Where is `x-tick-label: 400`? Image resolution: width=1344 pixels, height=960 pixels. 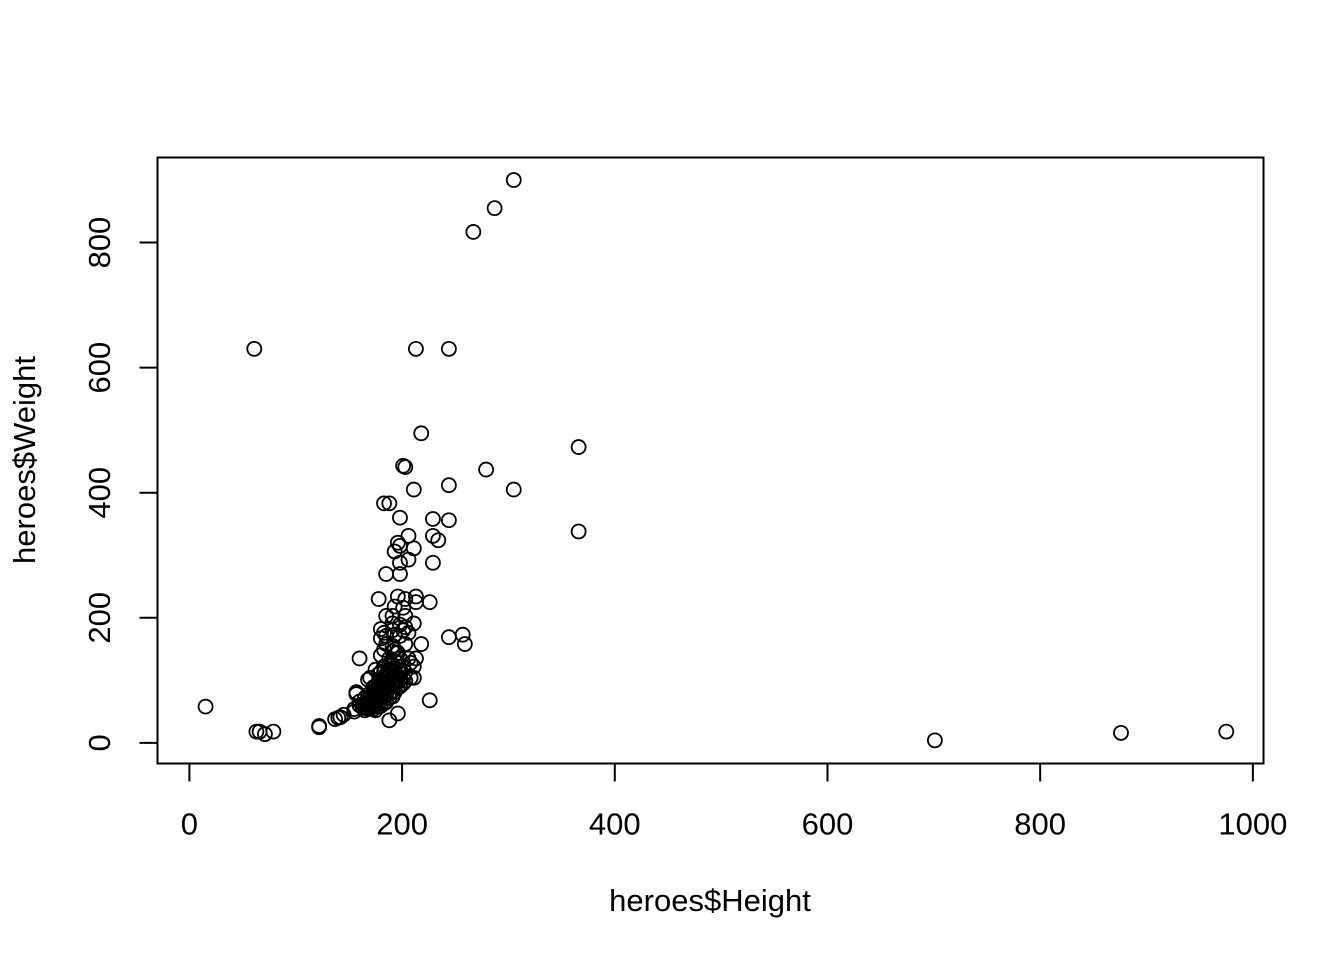
x-tick-label: 400 is located at coordinates (615, 824).